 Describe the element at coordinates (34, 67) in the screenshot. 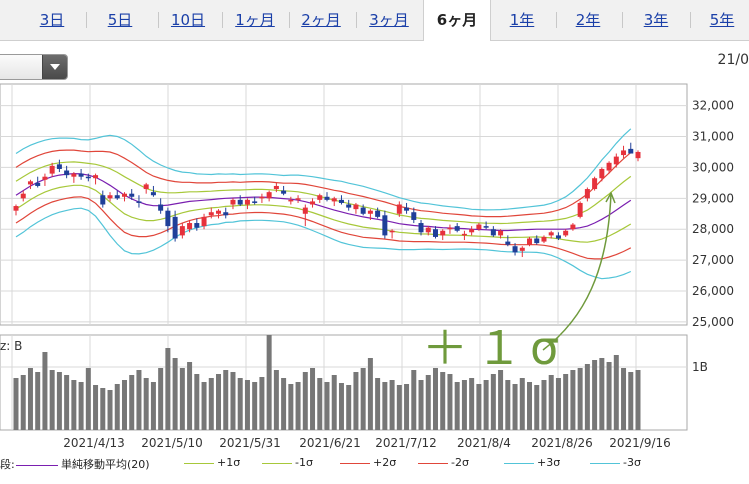

I see `indicator-select` at that location.